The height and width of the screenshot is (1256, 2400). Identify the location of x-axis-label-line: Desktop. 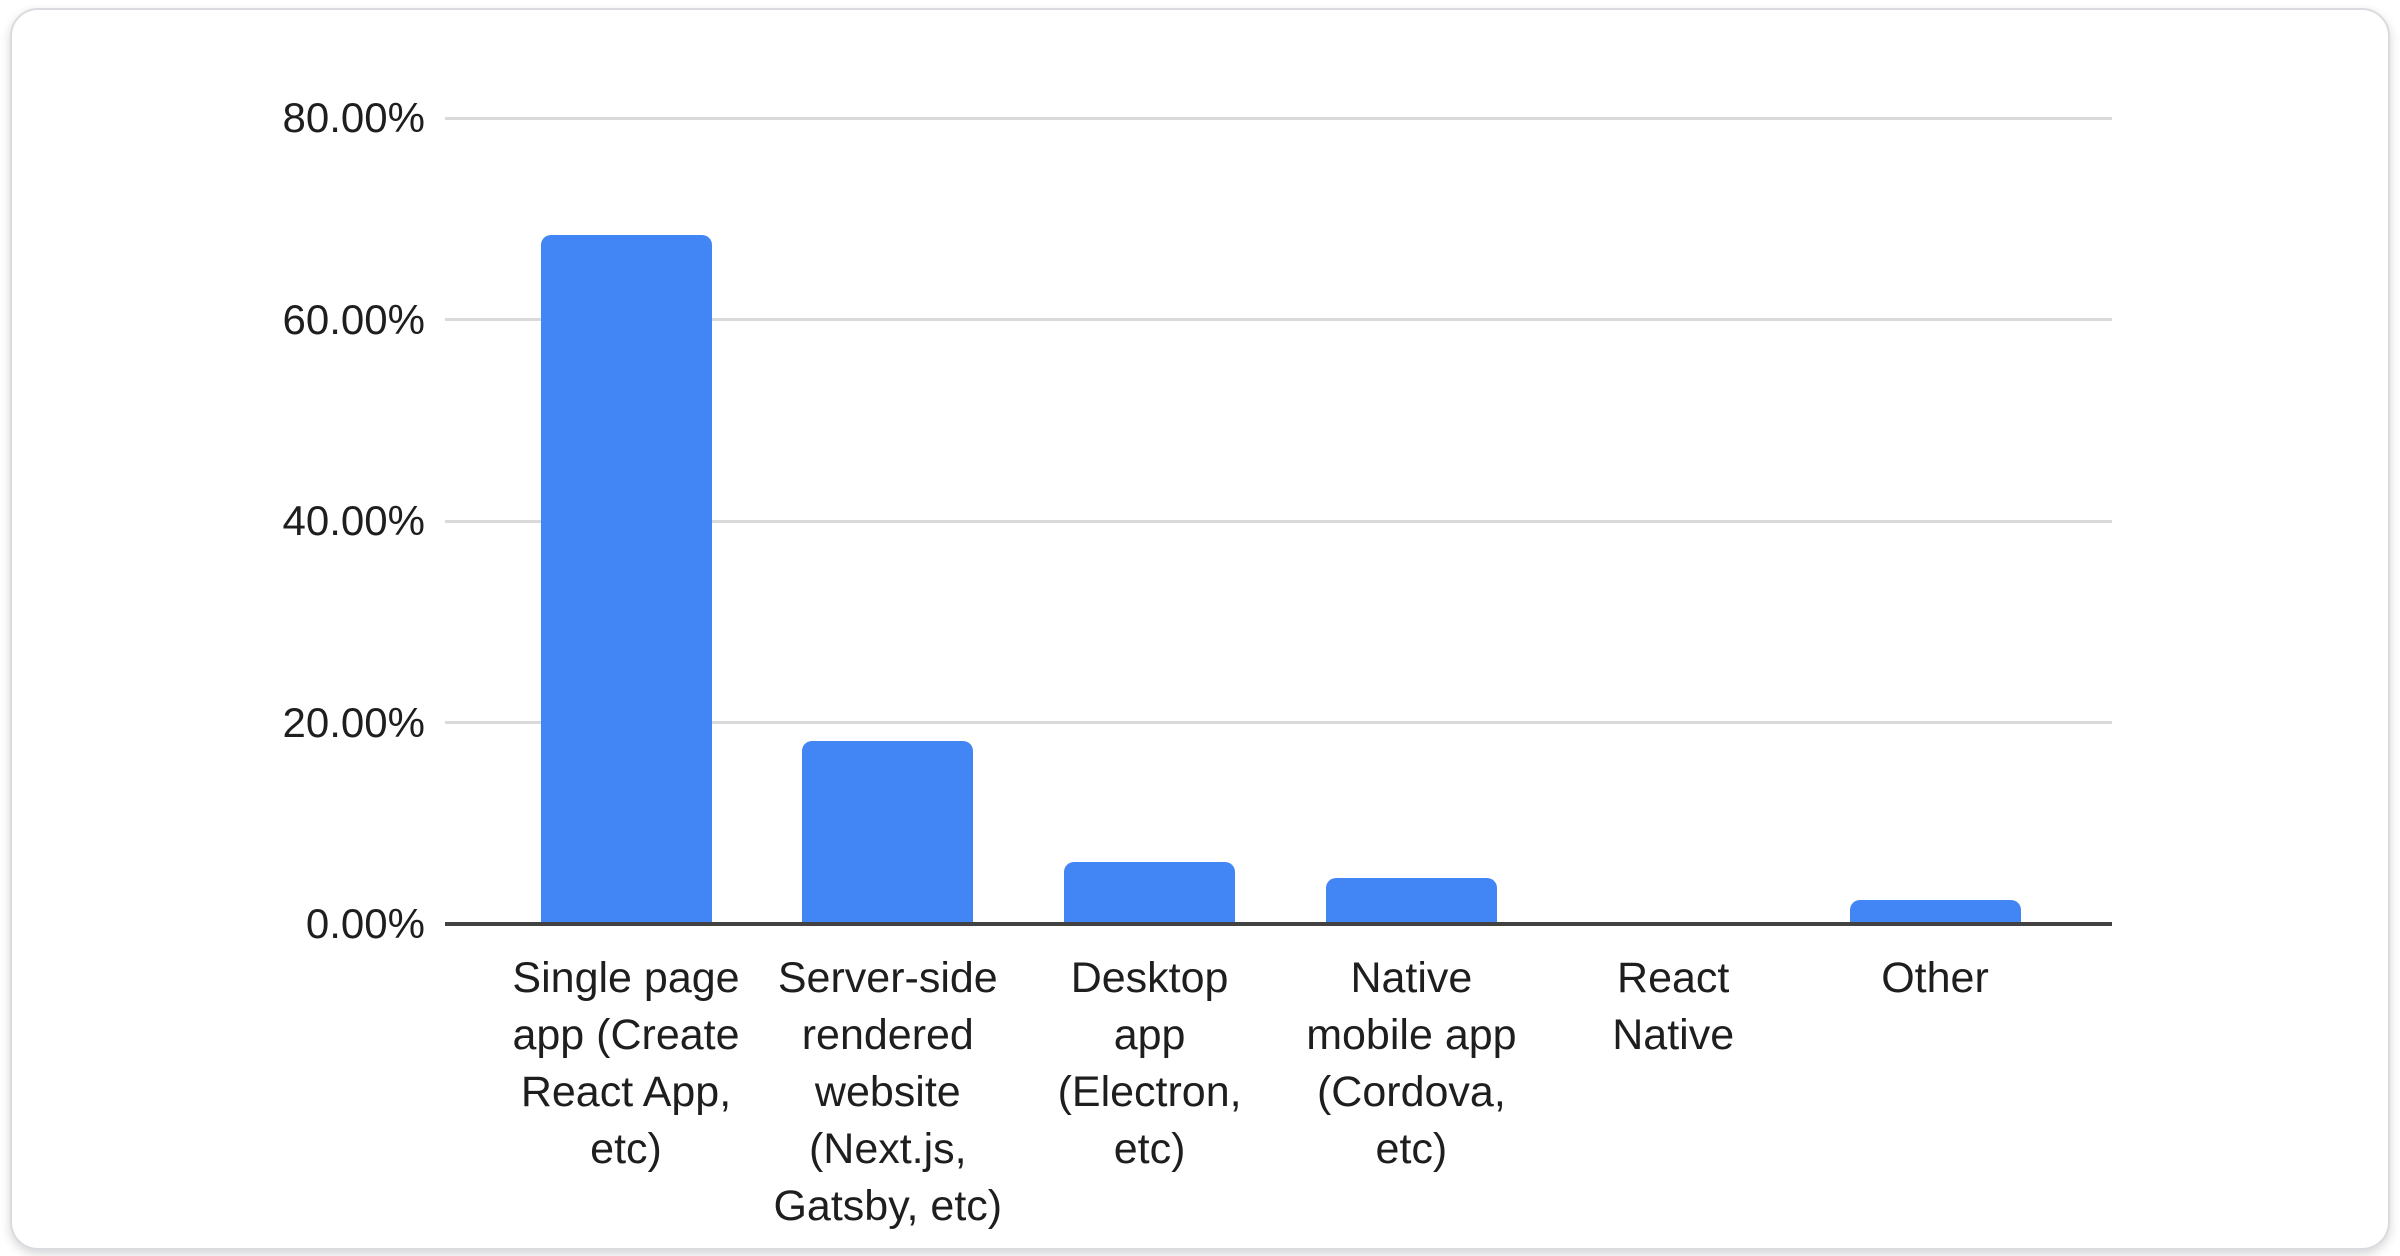
(1149, 978).